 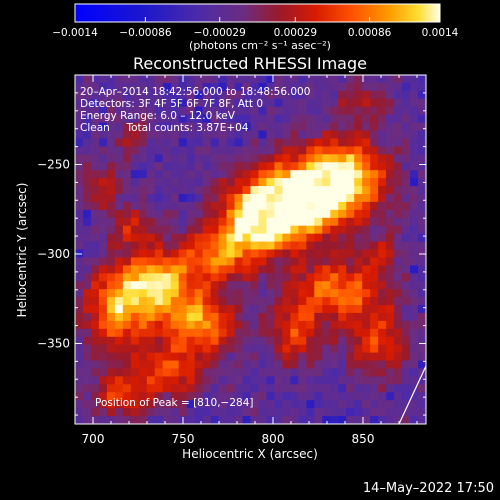 I want to click on peak-position-text: Position of Peak = [810,−284], so click(x=174, y=403).